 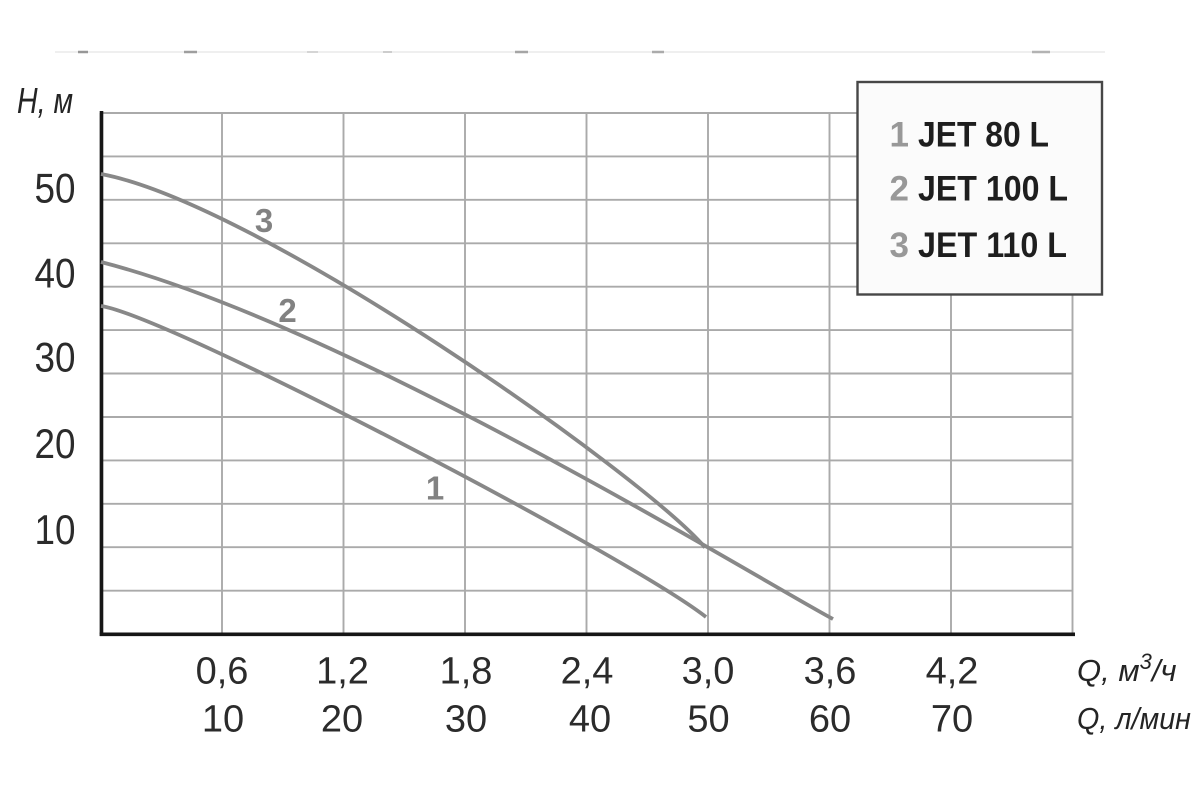 I want to click on svg-text: 0,6, so click(x=222, y=672).